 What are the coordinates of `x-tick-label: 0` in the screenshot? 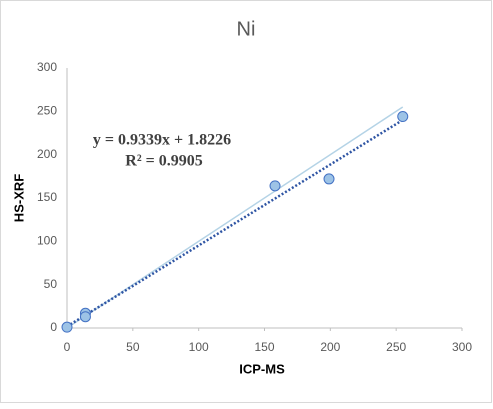 It's located at (67, 347).